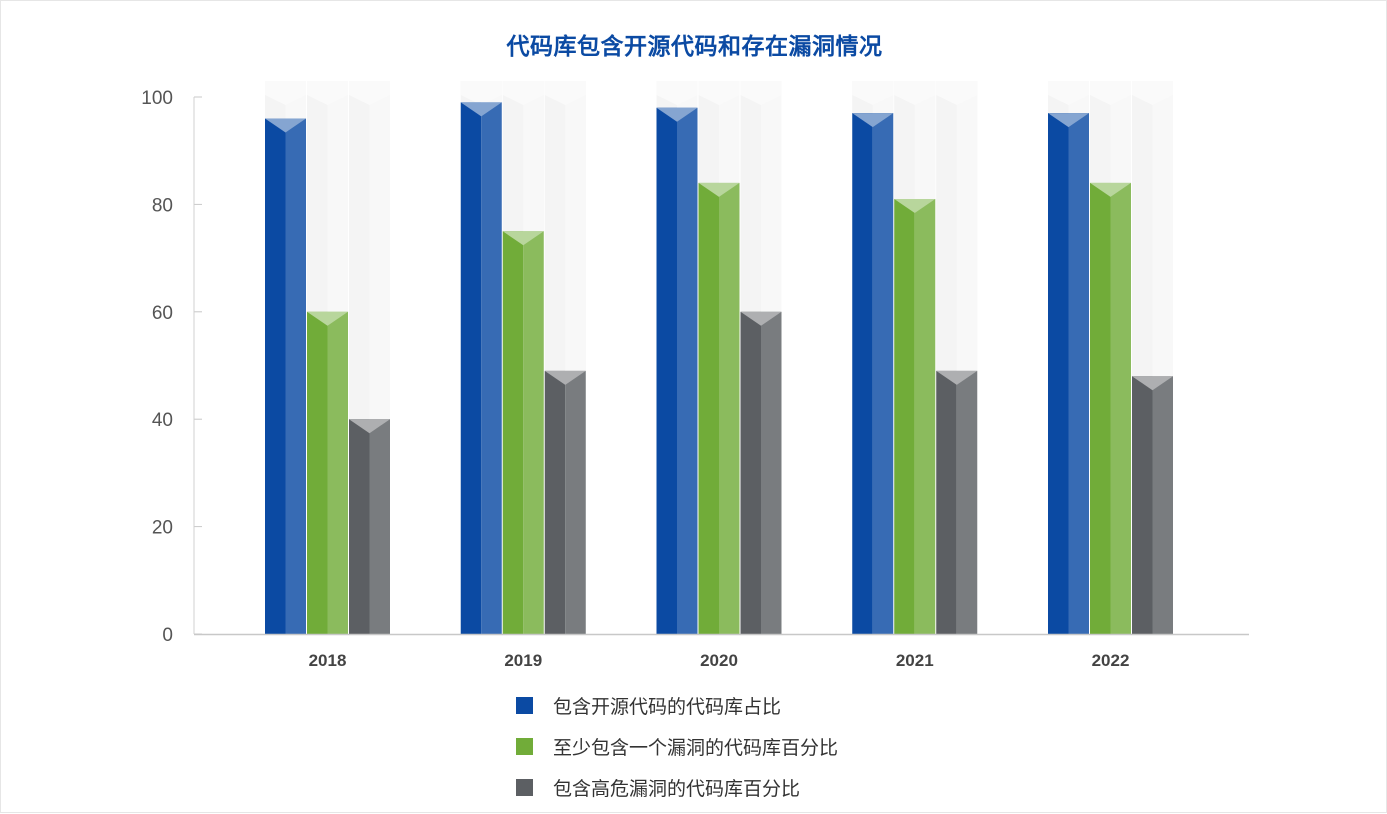 The width and height of the screenshot is (1387, 814). I want to click on y-tick-label: 100, so click(157, 98).